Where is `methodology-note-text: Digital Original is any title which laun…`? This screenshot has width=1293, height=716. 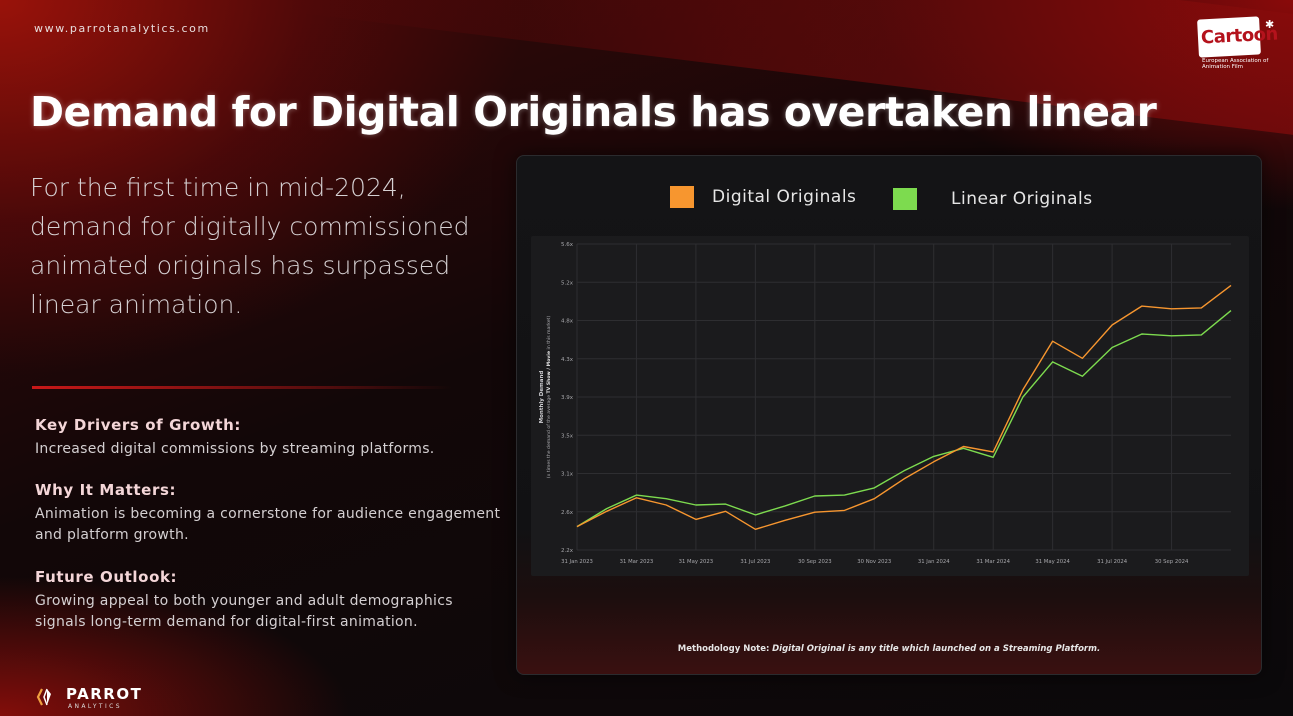 methodology-note-text: Digital Original is any title which laun… is located at coordinates (936, 649).